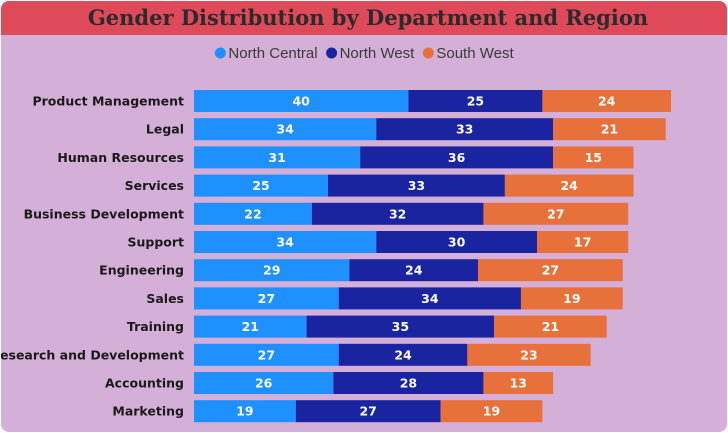  I want to click on bar-accounting-south-west, so click(518, 383).